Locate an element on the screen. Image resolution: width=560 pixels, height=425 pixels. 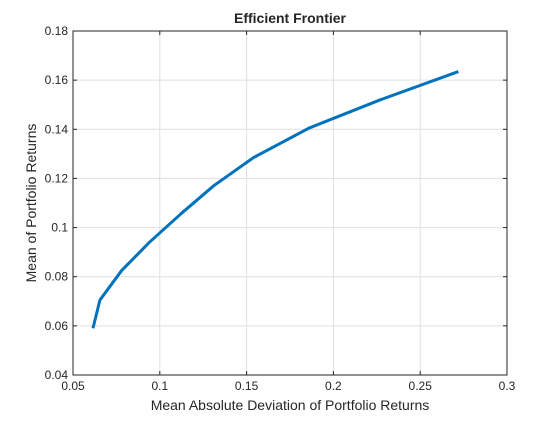
y-tick-label: 0.06 is located at coordinates (57, 326).